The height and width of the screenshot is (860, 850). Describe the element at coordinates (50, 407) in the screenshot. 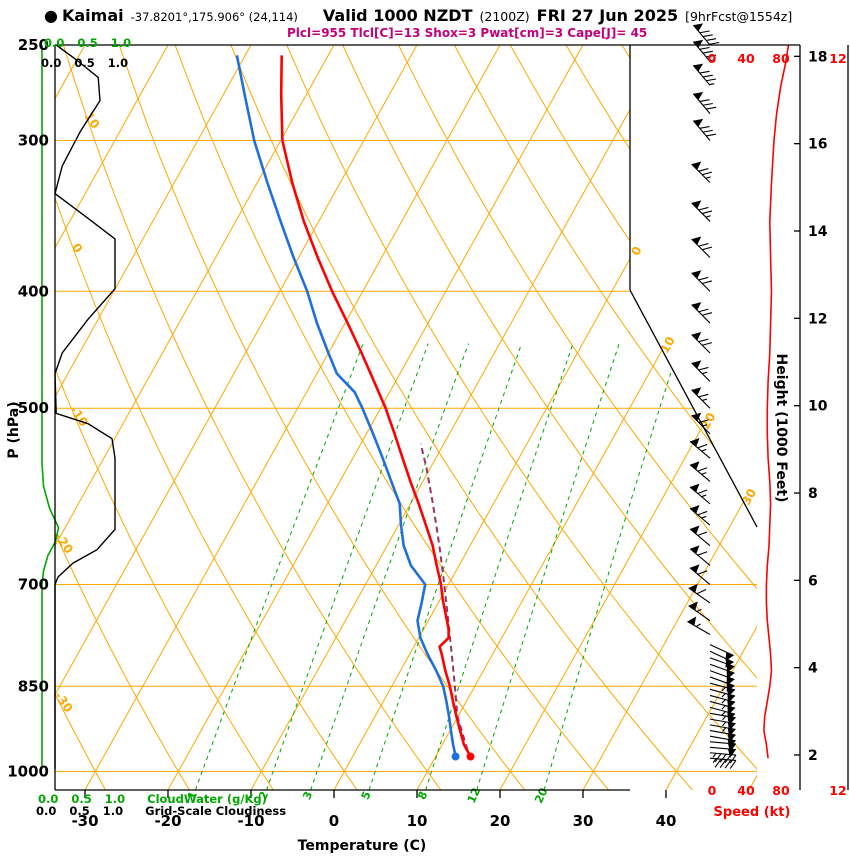

I see `cloud-water-curve` at that location.